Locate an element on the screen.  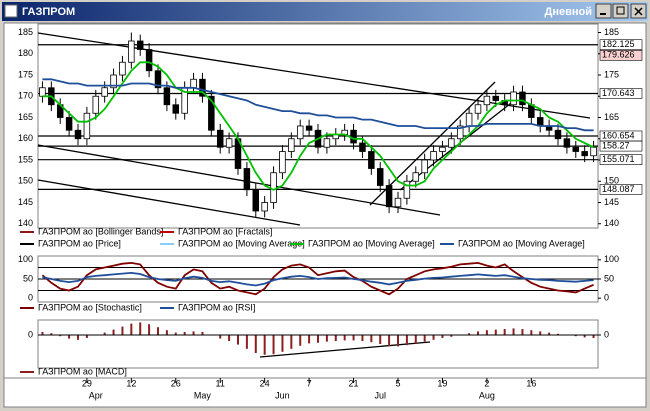
y-tick-label: 170 is located at coordinates (25, 96).